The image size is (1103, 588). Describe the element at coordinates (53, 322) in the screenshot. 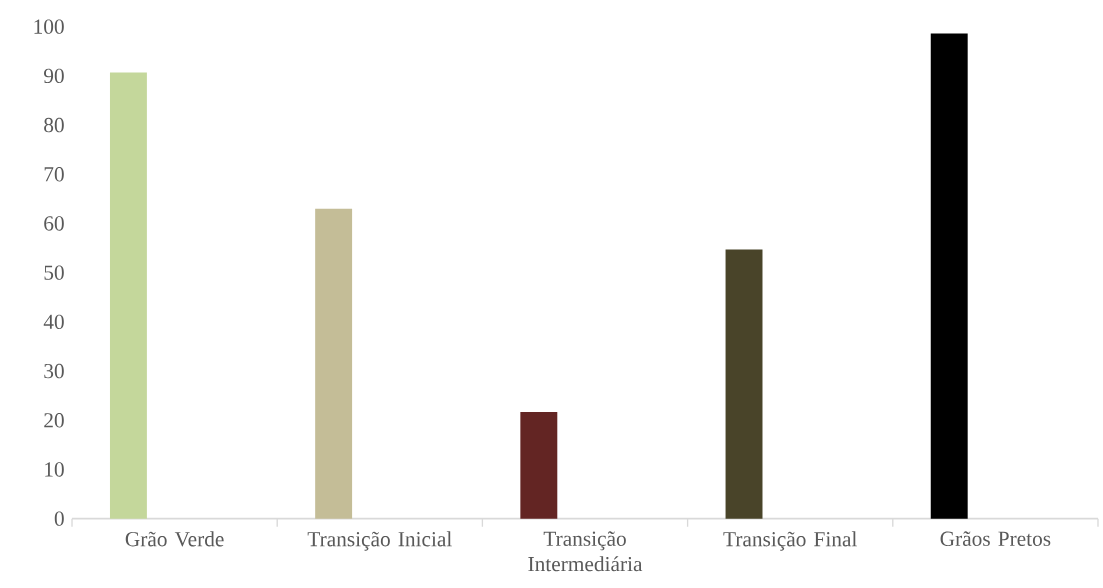

I see `y-tick-label: 40` at that location.